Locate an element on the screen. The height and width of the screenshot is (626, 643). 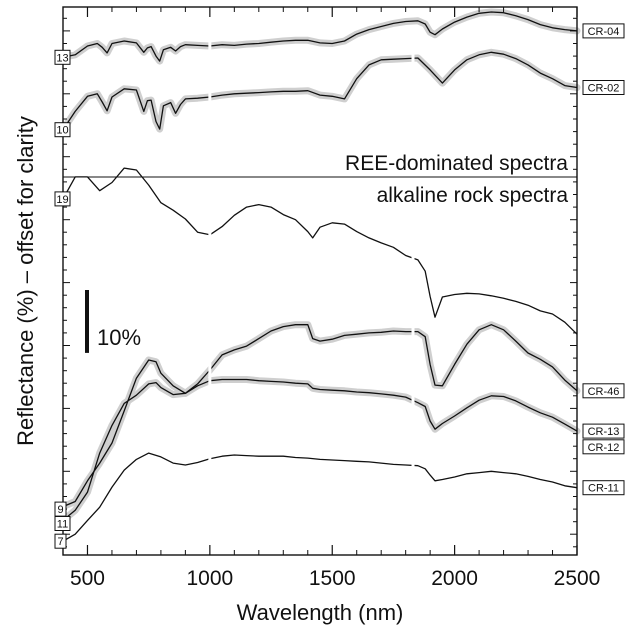
y-axis-title: Reflectance (%) – offset for clarity is located at coordinates (25, 281).